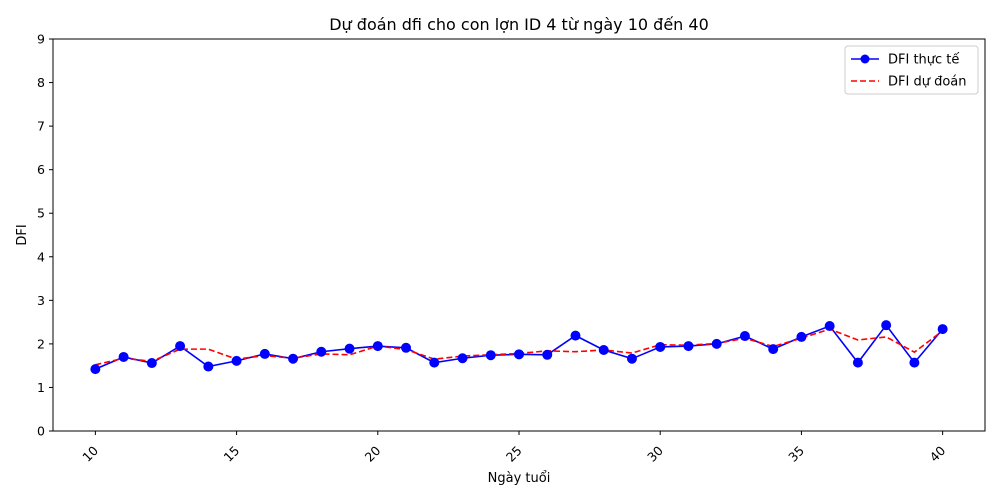 This screenshot has width=1000, height=500. What do you see at coordinates (41, 387) in the screenshot?
I see `y-tick-label: 1` at bounding box center [41, 387].